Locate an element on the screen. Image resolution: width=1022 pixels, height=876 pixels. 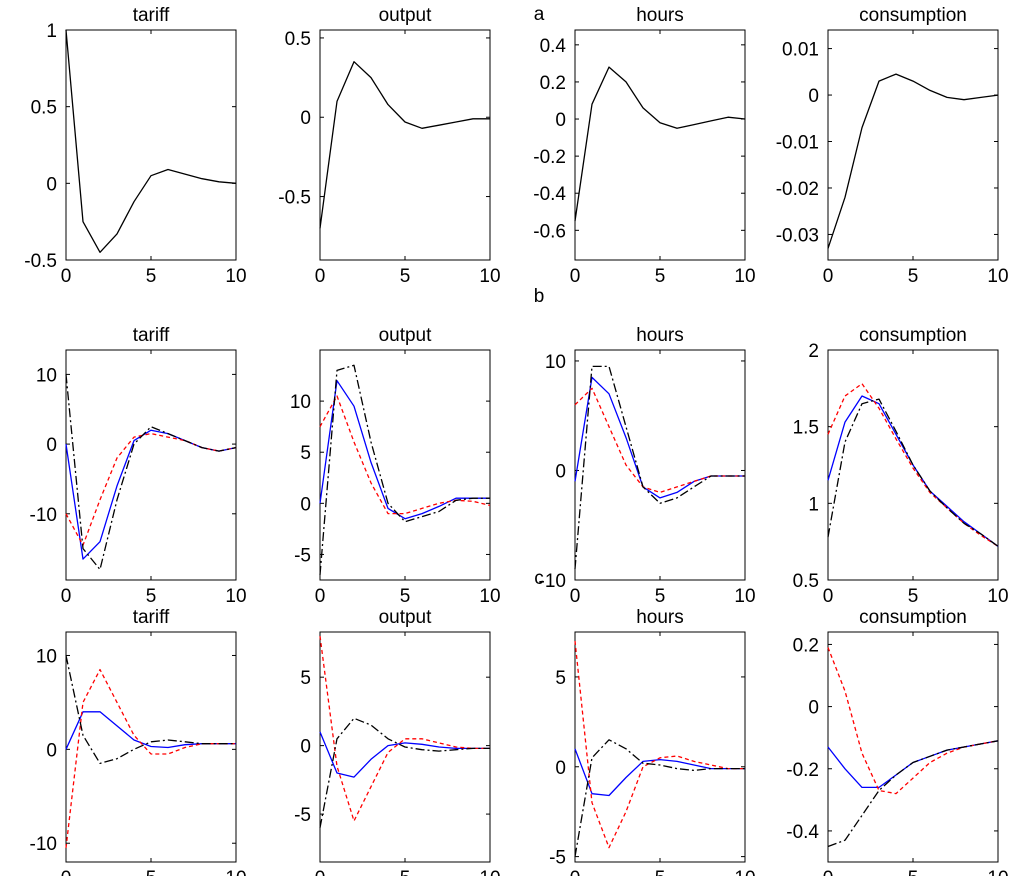
y-tick-label: 0.4 is located at coordinates (553, 46).